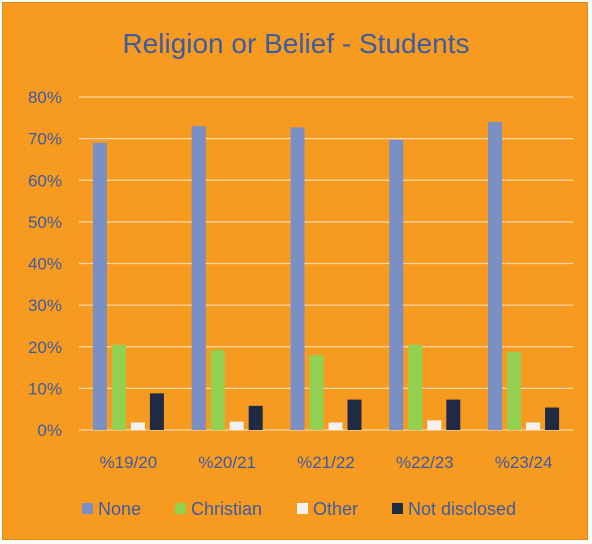  Describe the element at coordinates (335, 509) in the screenshot. I see `legend-label: Other` at that location.